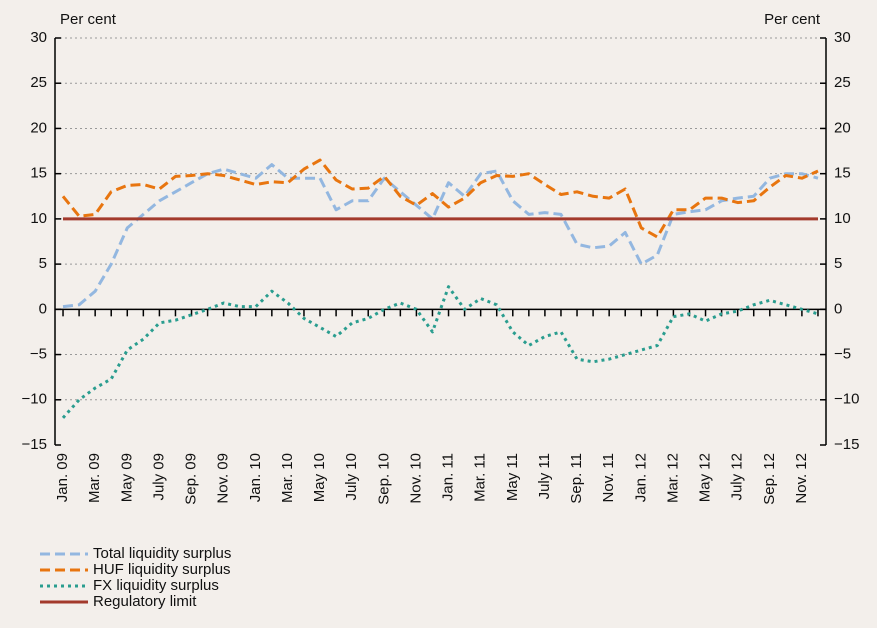 The width and height of the screenshot is (877, 628). What do you see at coordinates (842, 173) in the screenshot?
I see `y2-tick-label: 15` at bounding box center [842, 173].